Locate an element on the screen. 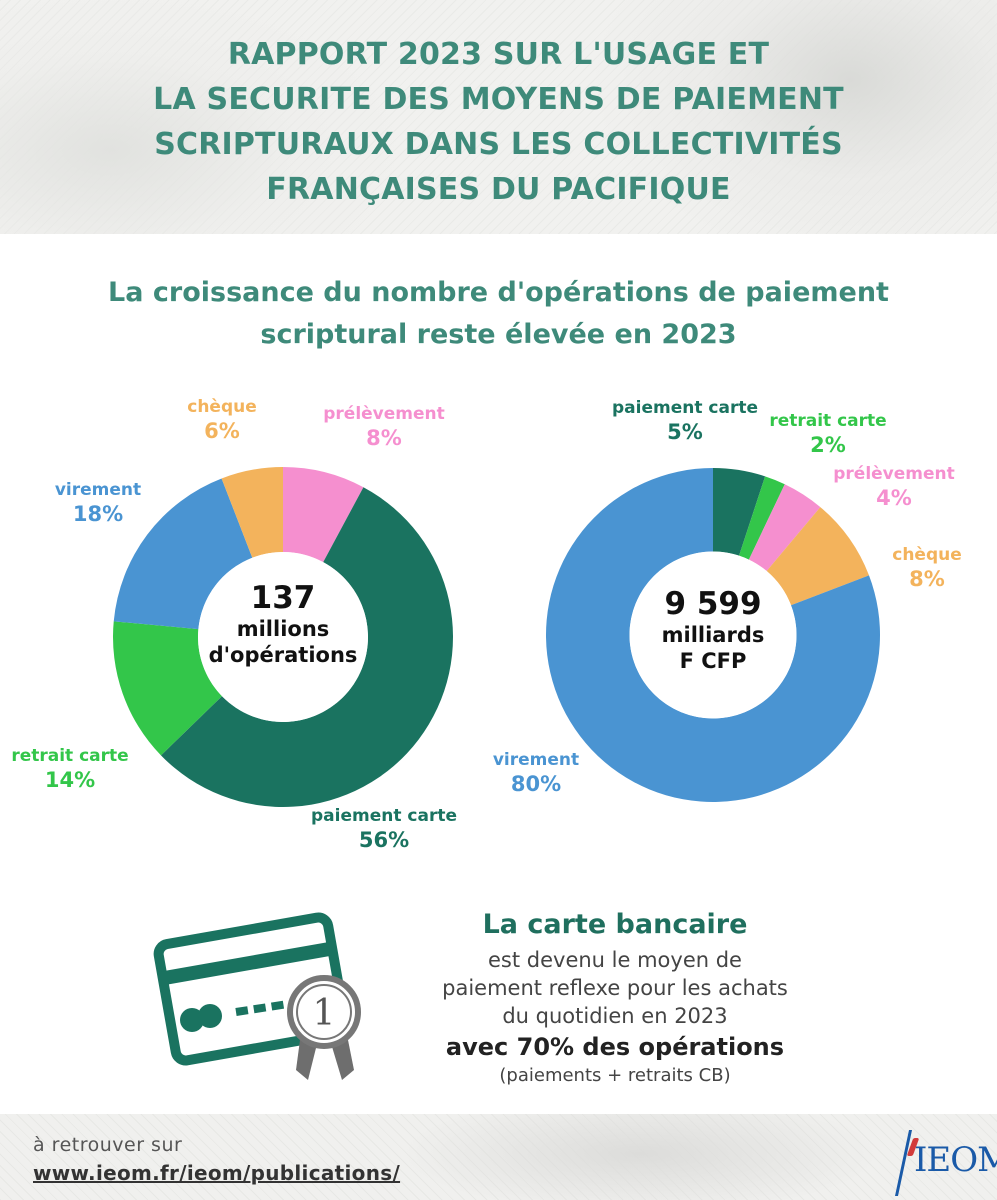 This screenshot has width=997, height=1200. donut1-label-virement: virement 18% is located at coordinates (98, 504).